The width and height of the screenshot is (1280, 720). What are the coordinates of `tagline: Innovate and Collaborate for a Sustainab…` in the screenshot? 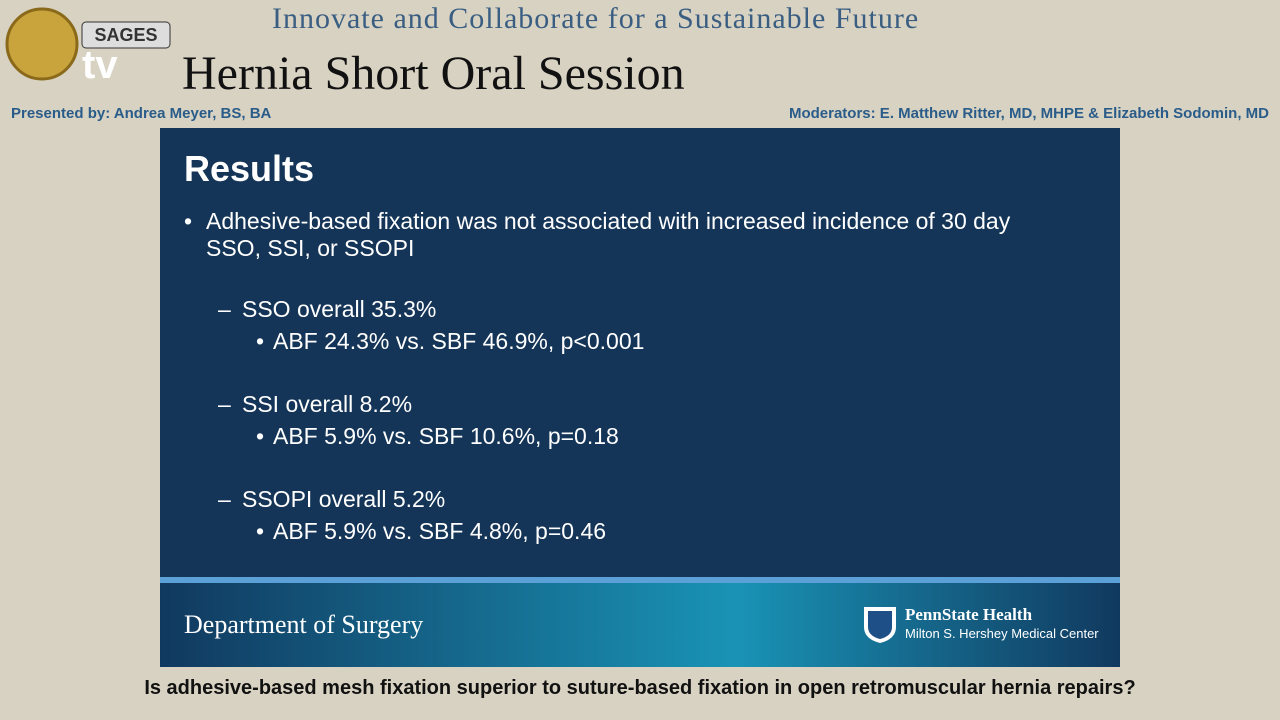 It's located at (596, 18).